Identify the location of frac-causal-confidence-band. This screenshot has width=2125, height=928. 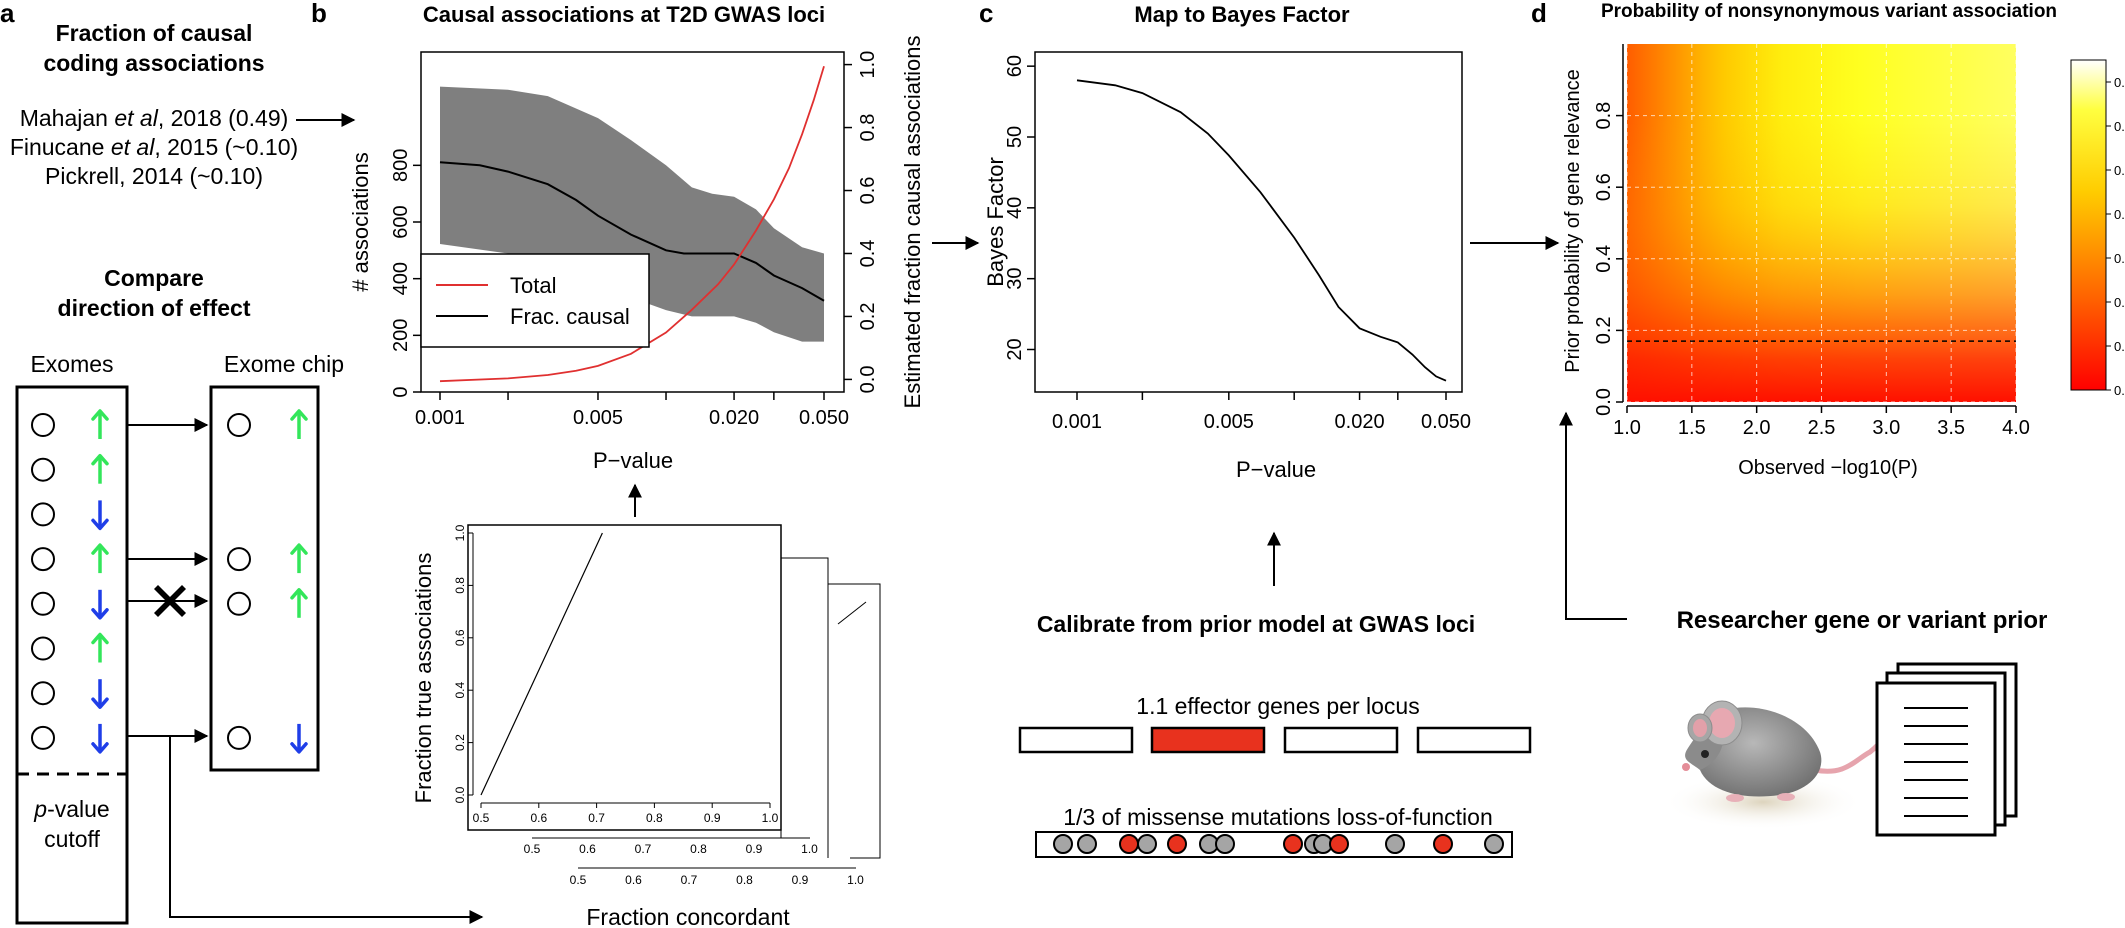
(632, 214).